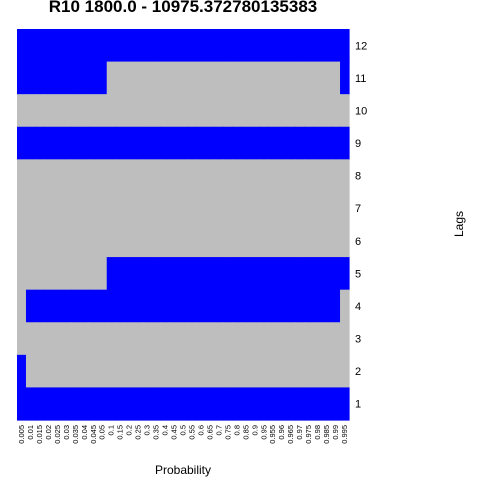 The width and height of the screenshot is (480, 480). Describe the element at coordinates (361, 111) in the screenshot. I see `y-tick-label: 10` at that location.